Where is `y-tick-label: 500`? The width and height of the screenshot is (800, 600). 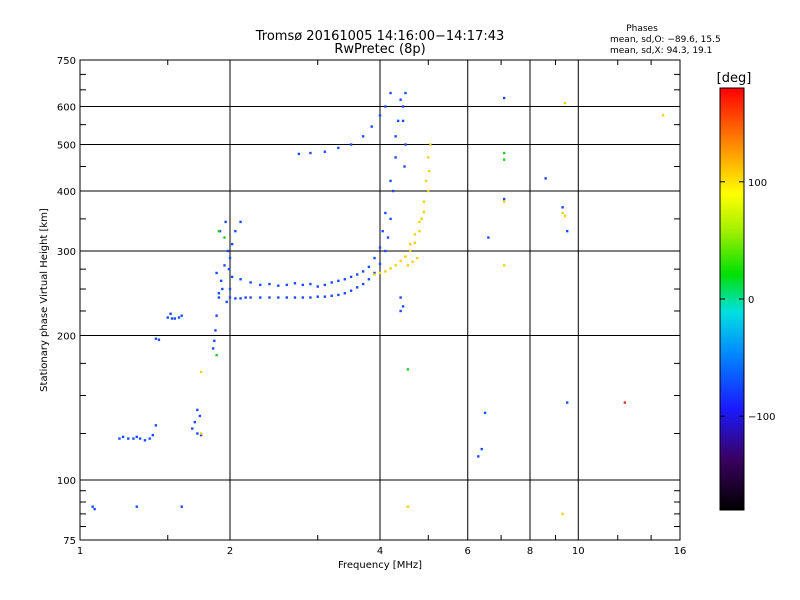 y-tick-label: 500 is located at coordinates (66, 146).